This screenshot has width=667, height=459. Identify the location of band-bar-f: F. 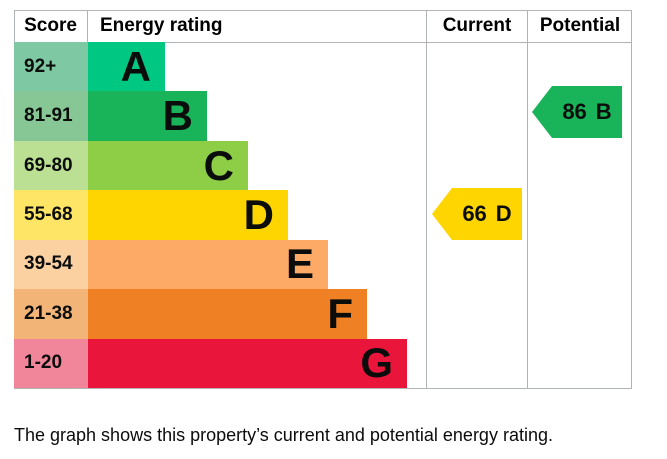
(227, 314).